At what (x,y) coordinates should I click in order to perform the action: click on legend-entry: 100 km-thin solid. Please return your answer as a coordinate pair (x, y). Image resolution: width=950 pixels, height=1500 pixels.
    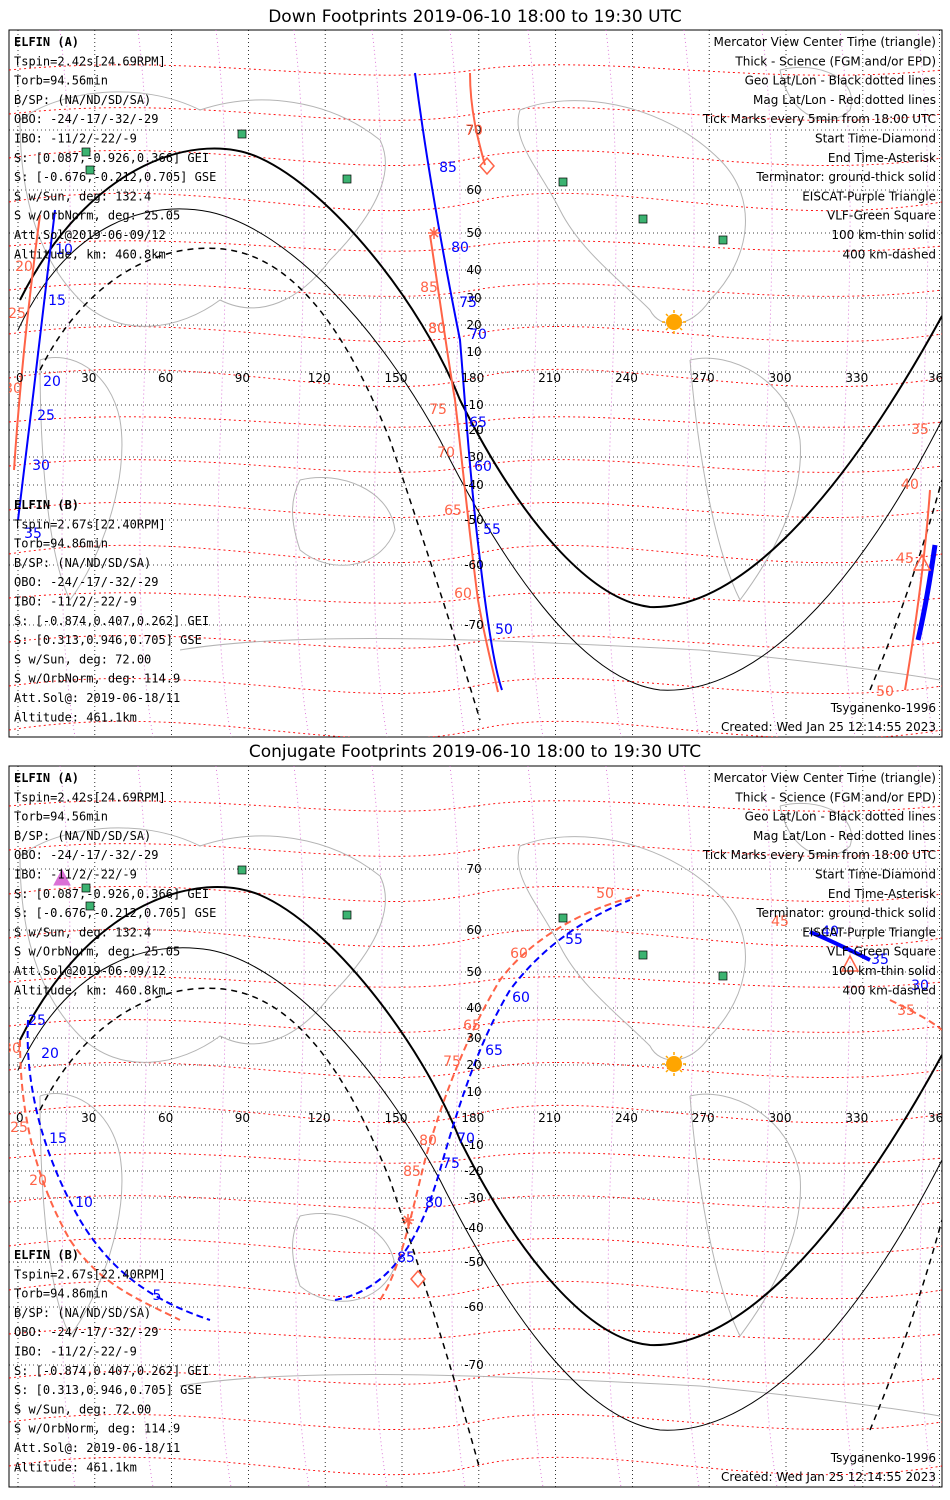
    Looking at the image, I should click on (883, 235).